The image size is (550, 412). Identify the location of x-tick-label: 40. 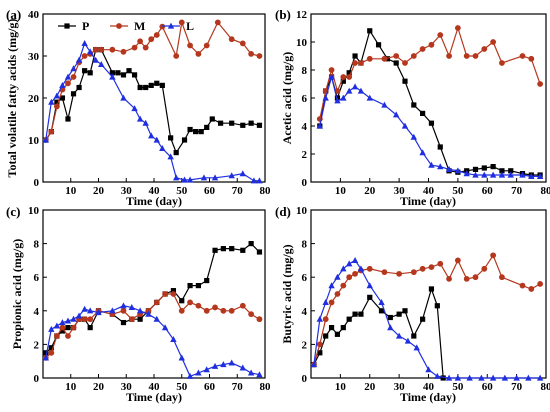
(429, 387).